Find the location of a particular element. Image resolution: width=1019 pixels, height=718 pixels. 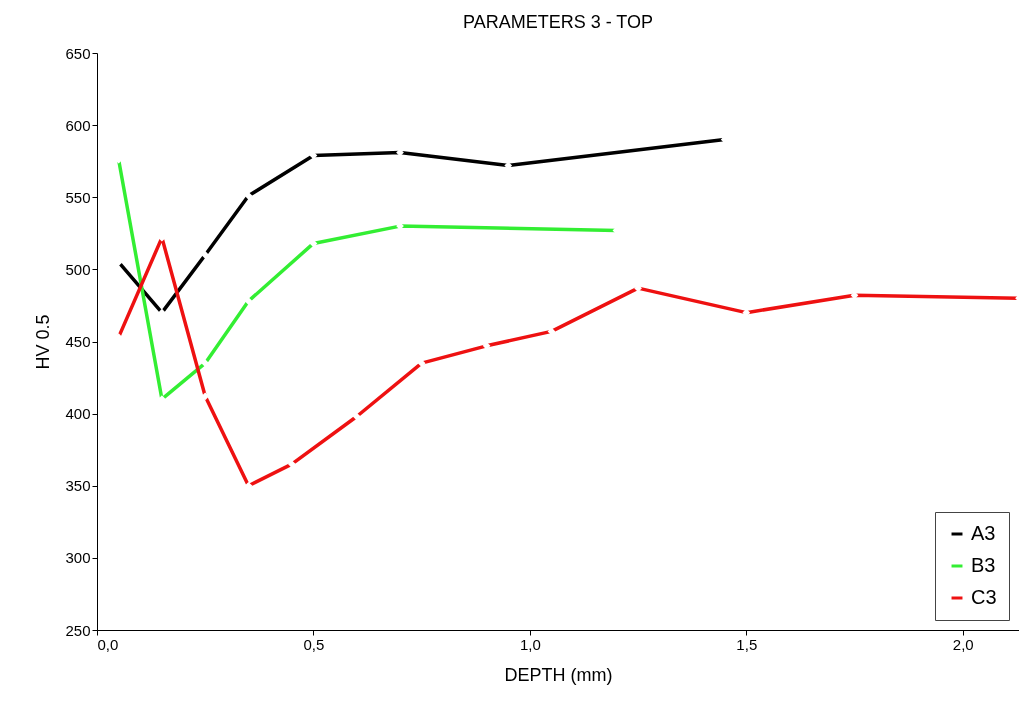

x-tick-label: 1,0 is located at coordinates (530, 644).